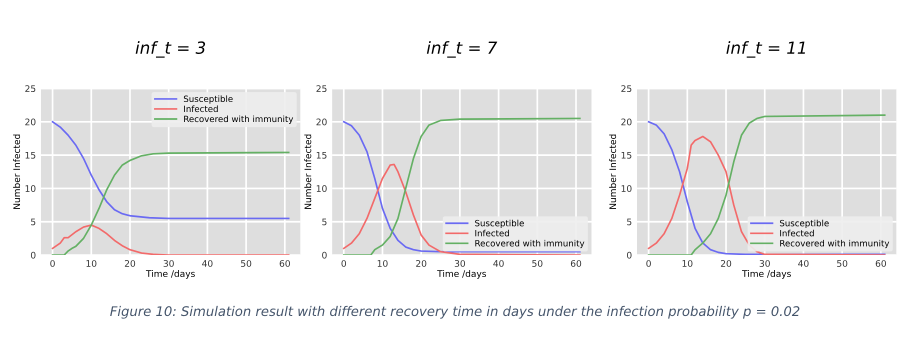 This screenshot has height=347, width=910. I want to click on caption: Figure 10: Simulation result with different recovery time in days under the infection probability p = 0.02, so click(455, 312).